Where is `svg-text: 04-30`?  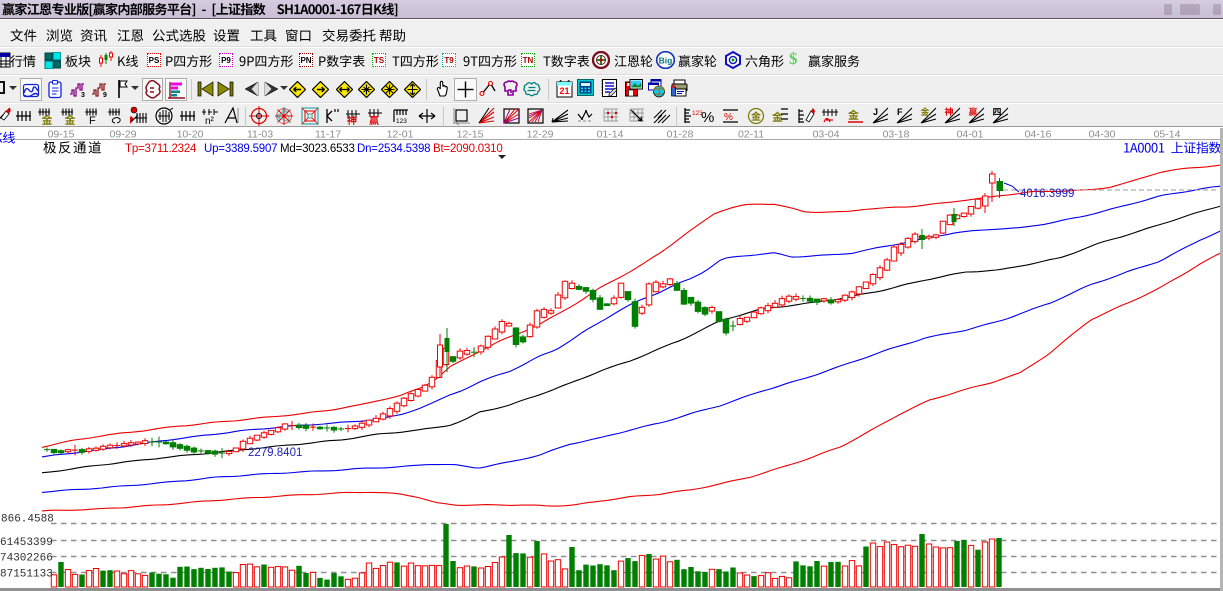
svg-text: 04-30 is located at coordinates (1102, 135).